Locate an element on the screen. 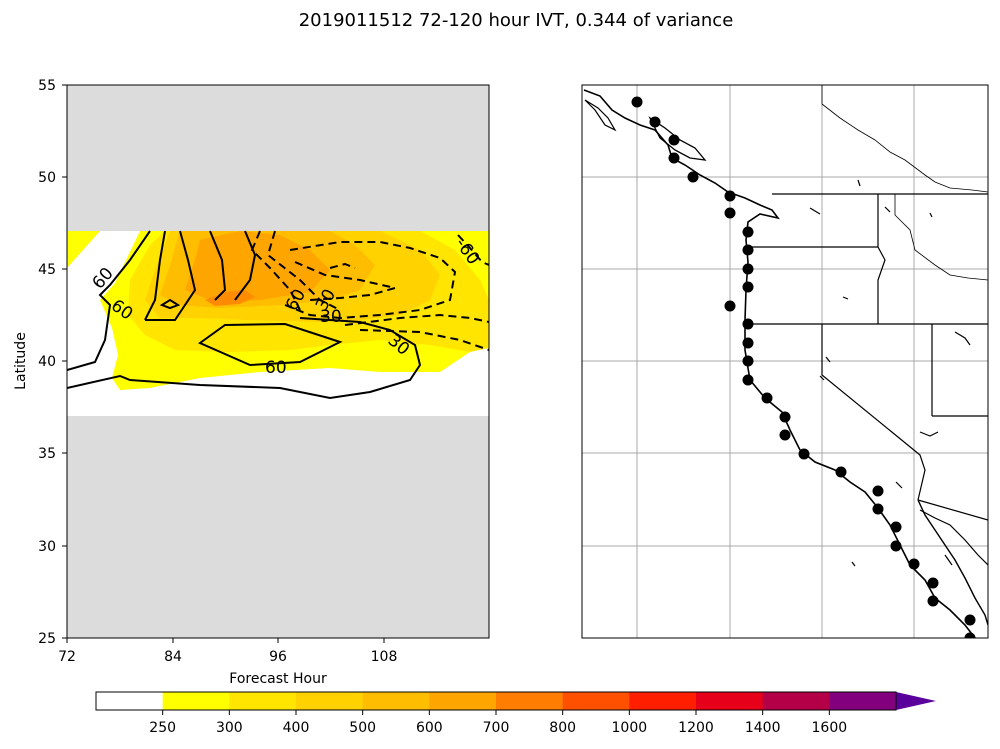  x-tick-label: 96 is located at coordinates (278, 657).